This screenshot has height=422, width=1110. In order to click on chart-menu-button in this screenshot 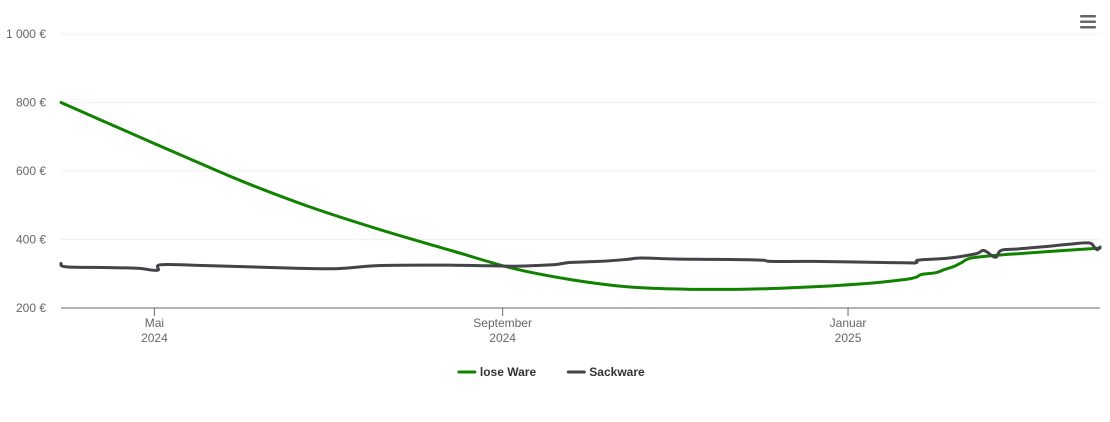, I will do `click(1088, 22)`.